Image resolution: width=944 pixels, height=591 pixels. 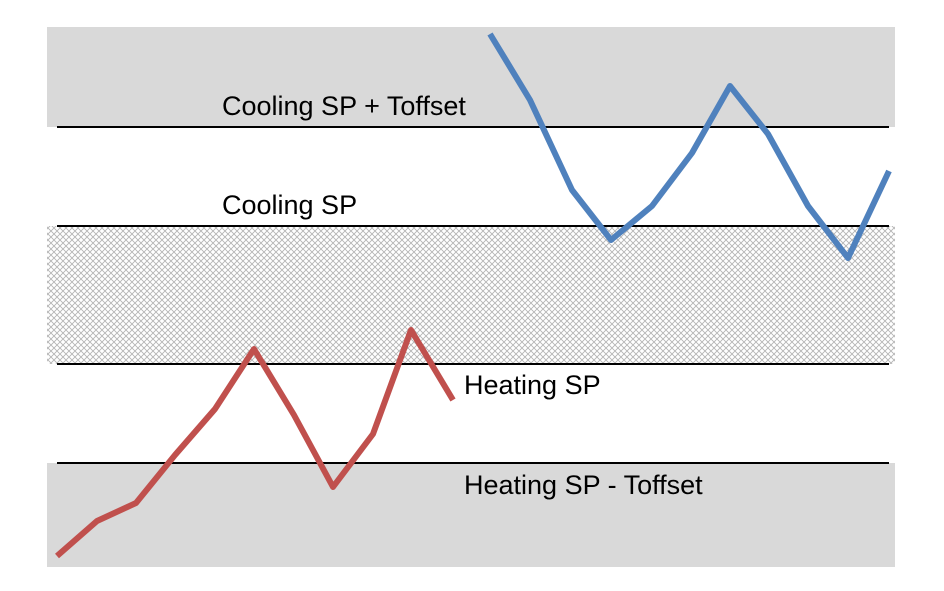 I want to click on heating-sp-label: Heating SP, so click(x=532, y=385).